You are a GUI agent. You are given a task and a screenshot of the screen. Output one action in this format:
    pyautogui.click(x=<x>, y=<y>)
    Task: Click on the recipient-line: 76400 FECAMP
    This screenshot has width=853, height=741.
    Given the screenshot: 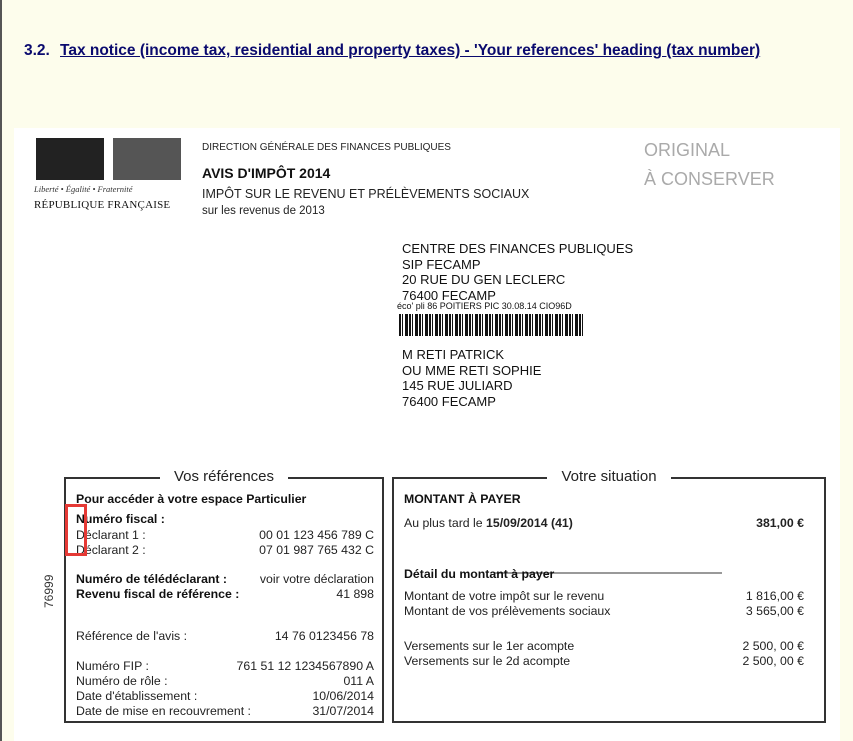 What is the action you would take?
    pyautogui.click(x=449, y=401)
    